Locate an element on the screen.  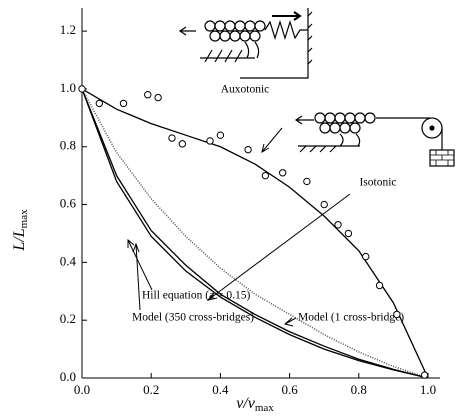
x-tick-label: 0.8 is located at coordinates (359, 389).